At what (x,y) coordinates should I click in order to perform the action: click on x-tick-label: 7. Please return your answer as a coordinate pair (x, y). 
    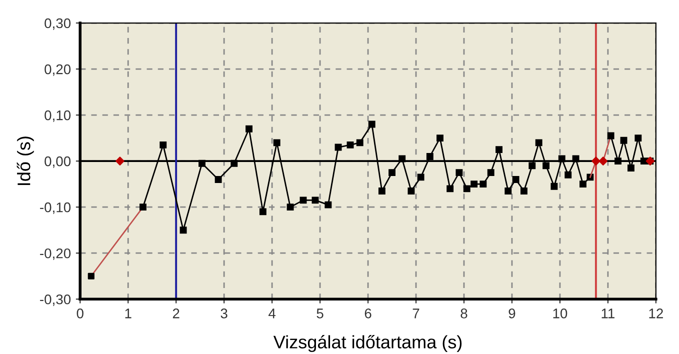
    Looking at the image, I should click on (416, 313).